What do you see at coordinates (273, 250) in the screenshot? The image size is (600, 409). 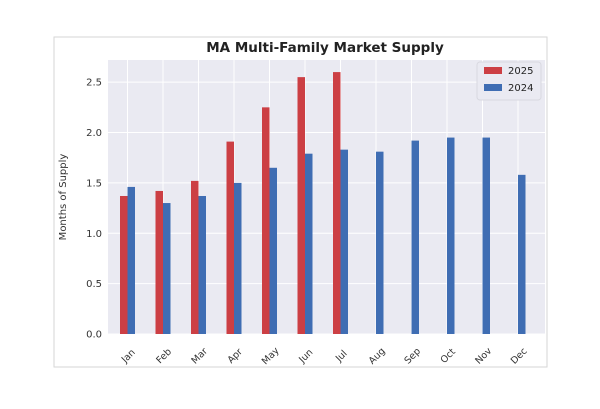 I see `bar-2024-may` at bounding box center [273, 250].